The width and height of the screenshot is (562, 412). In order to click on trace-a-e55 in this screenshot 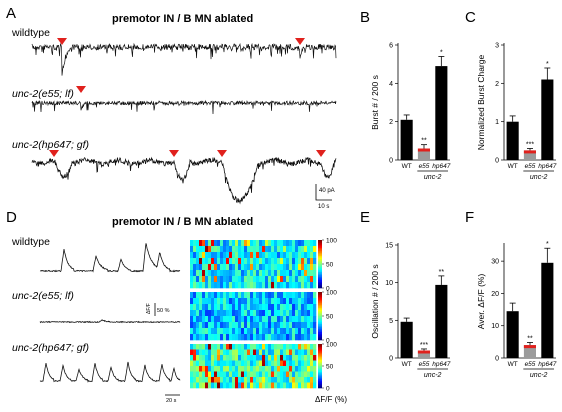, I will do `click(184, 107)`.